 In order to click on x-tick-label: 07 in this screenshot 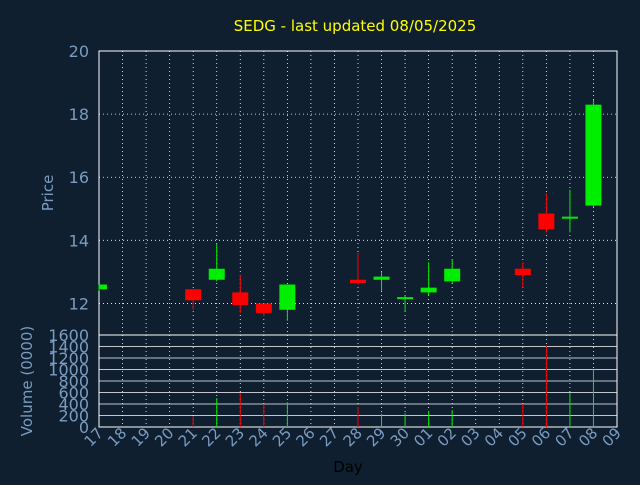, I will do `click(565, 437)`.